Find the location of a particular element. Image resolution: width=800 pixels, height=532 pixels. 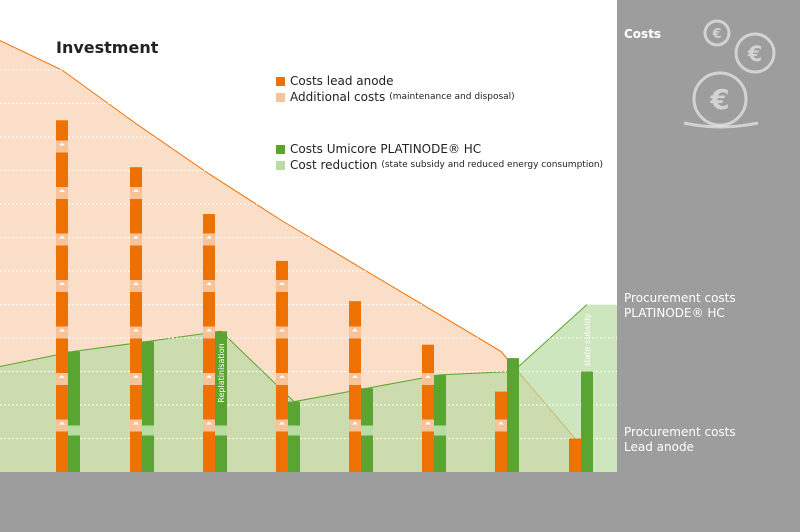

procurement-platinode-label: Procurement costs PLATINODE® HC is located at coordinates (680, 305).